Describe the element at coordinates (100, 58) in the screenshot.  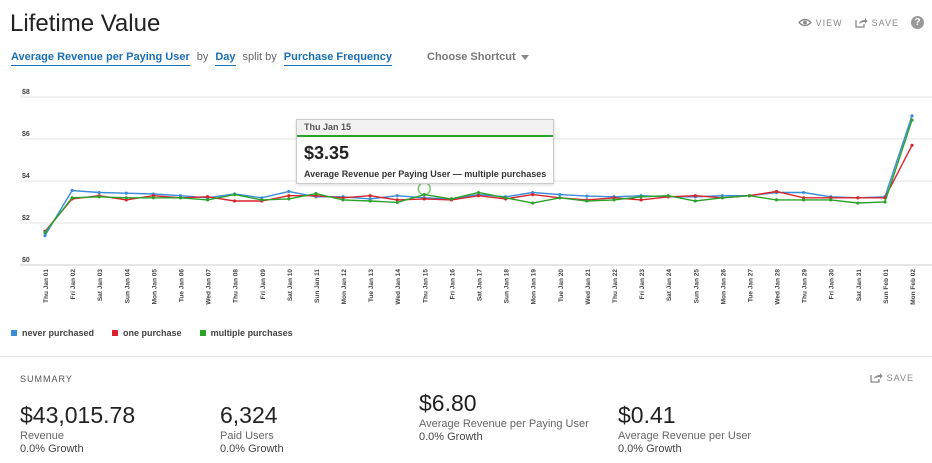
I see `metric-selector: Average Revenue per Paying User` at that location.